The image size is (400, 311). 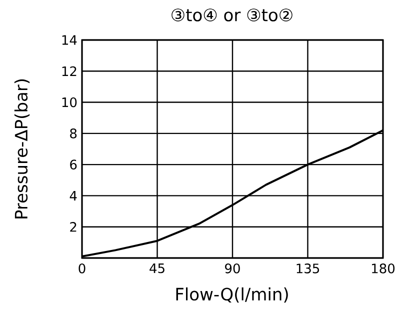 I want to click on y-tick-label: 10, so click(x=69, y=102).